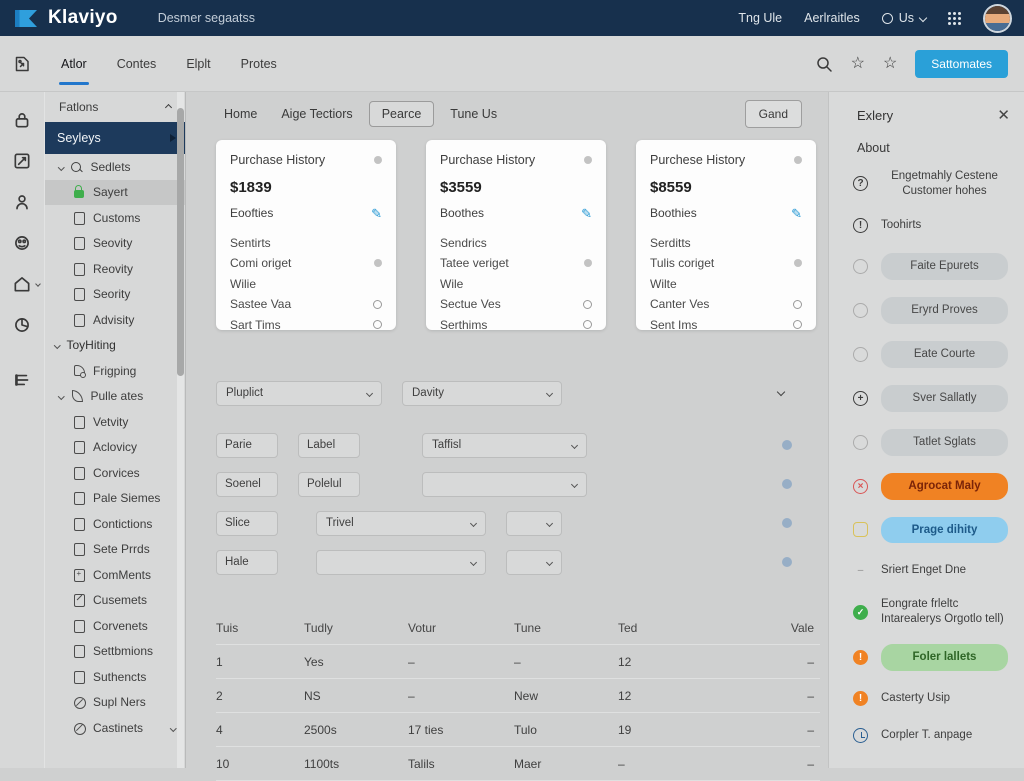 The image size is (1024, 781). What do you see at coordinates (773, 114) in the screenshot?
I see `grand-button: Gand` at bounding box center [773, 114].